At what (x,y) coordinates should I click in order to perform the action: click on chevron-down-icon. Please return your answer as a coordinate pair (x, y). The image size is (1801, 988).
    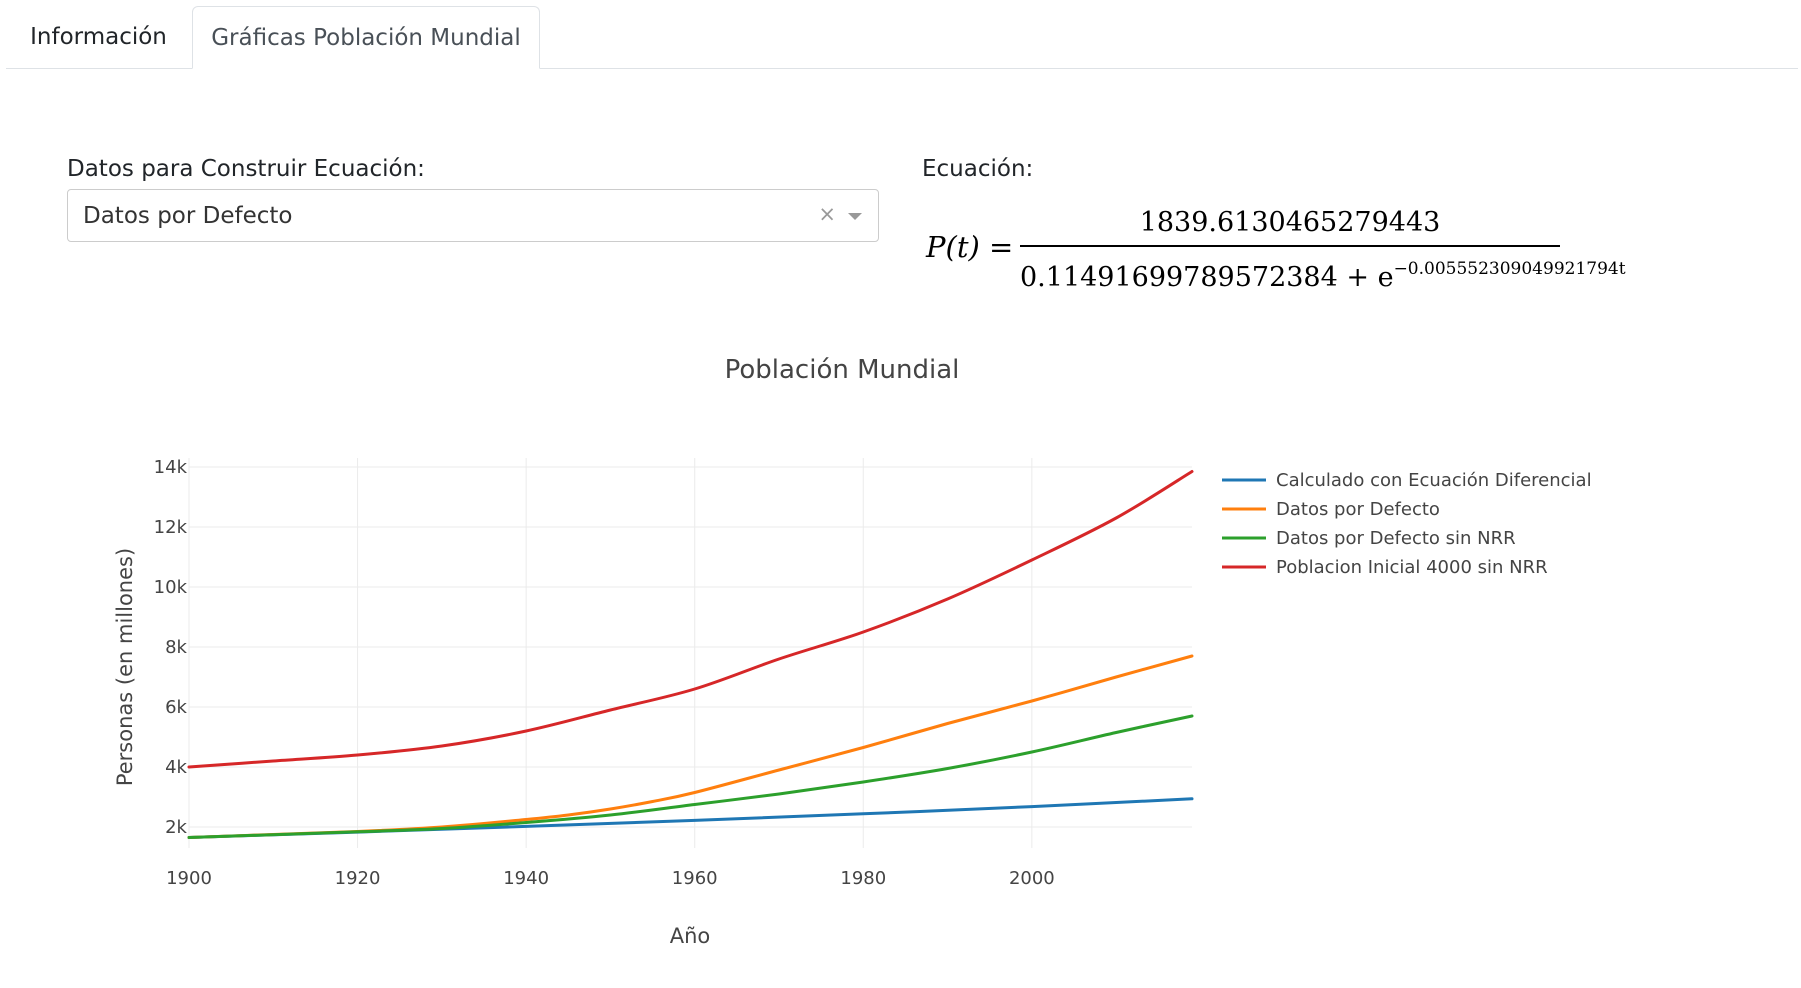
    Looking at the image, I should click on (855, 216).